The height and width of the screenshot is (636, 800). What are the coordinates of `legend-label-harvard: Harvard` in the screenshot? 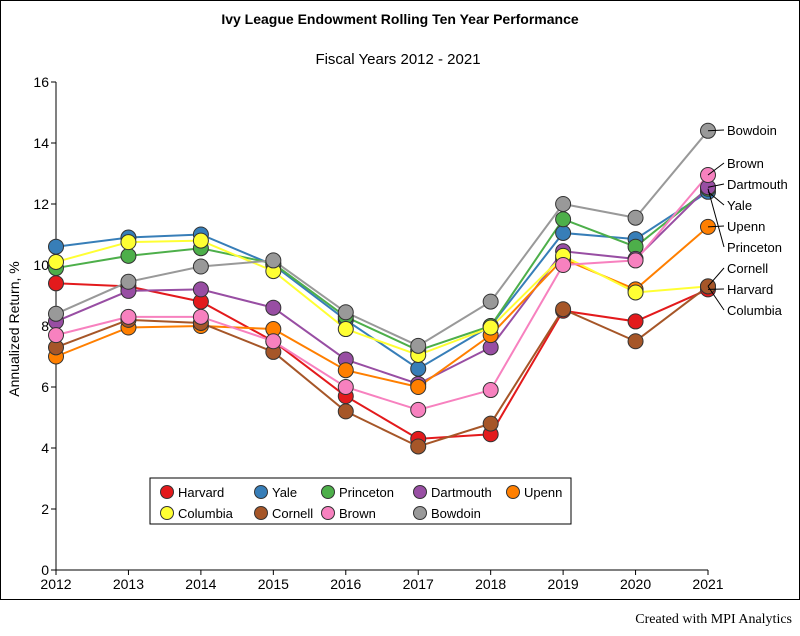 It's located at (201, 492).